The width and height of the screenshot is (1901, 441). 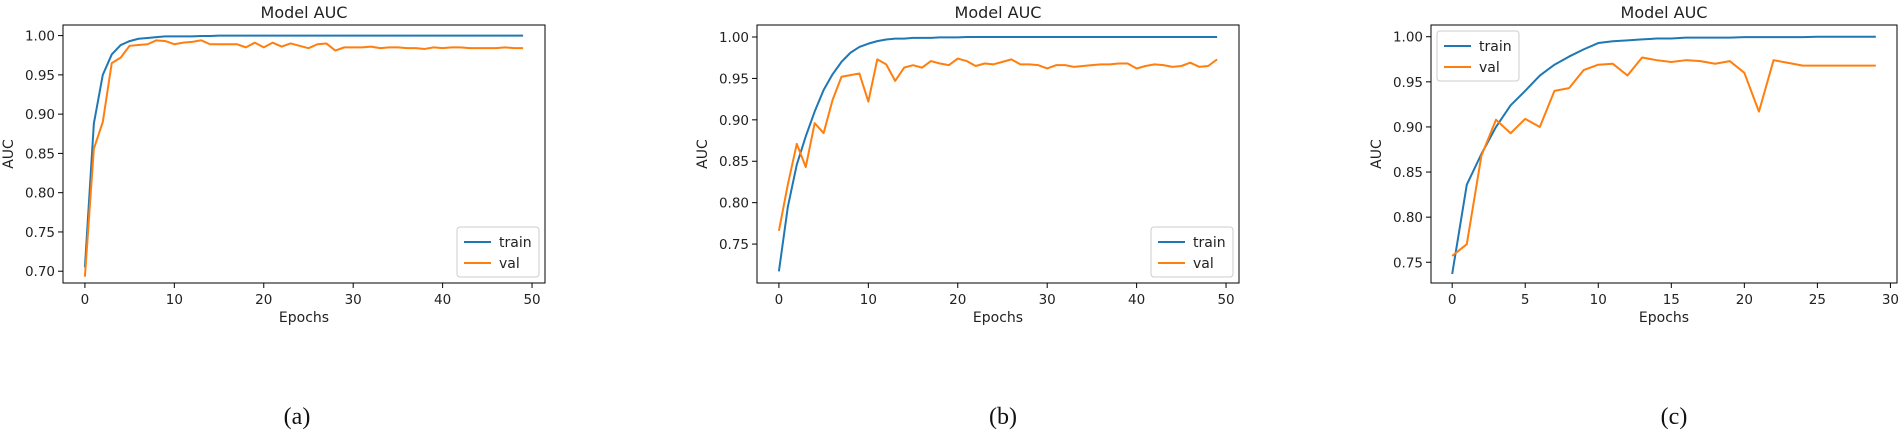 I want to click on y-tick-label: 0.70, so click(x=40, y=272).